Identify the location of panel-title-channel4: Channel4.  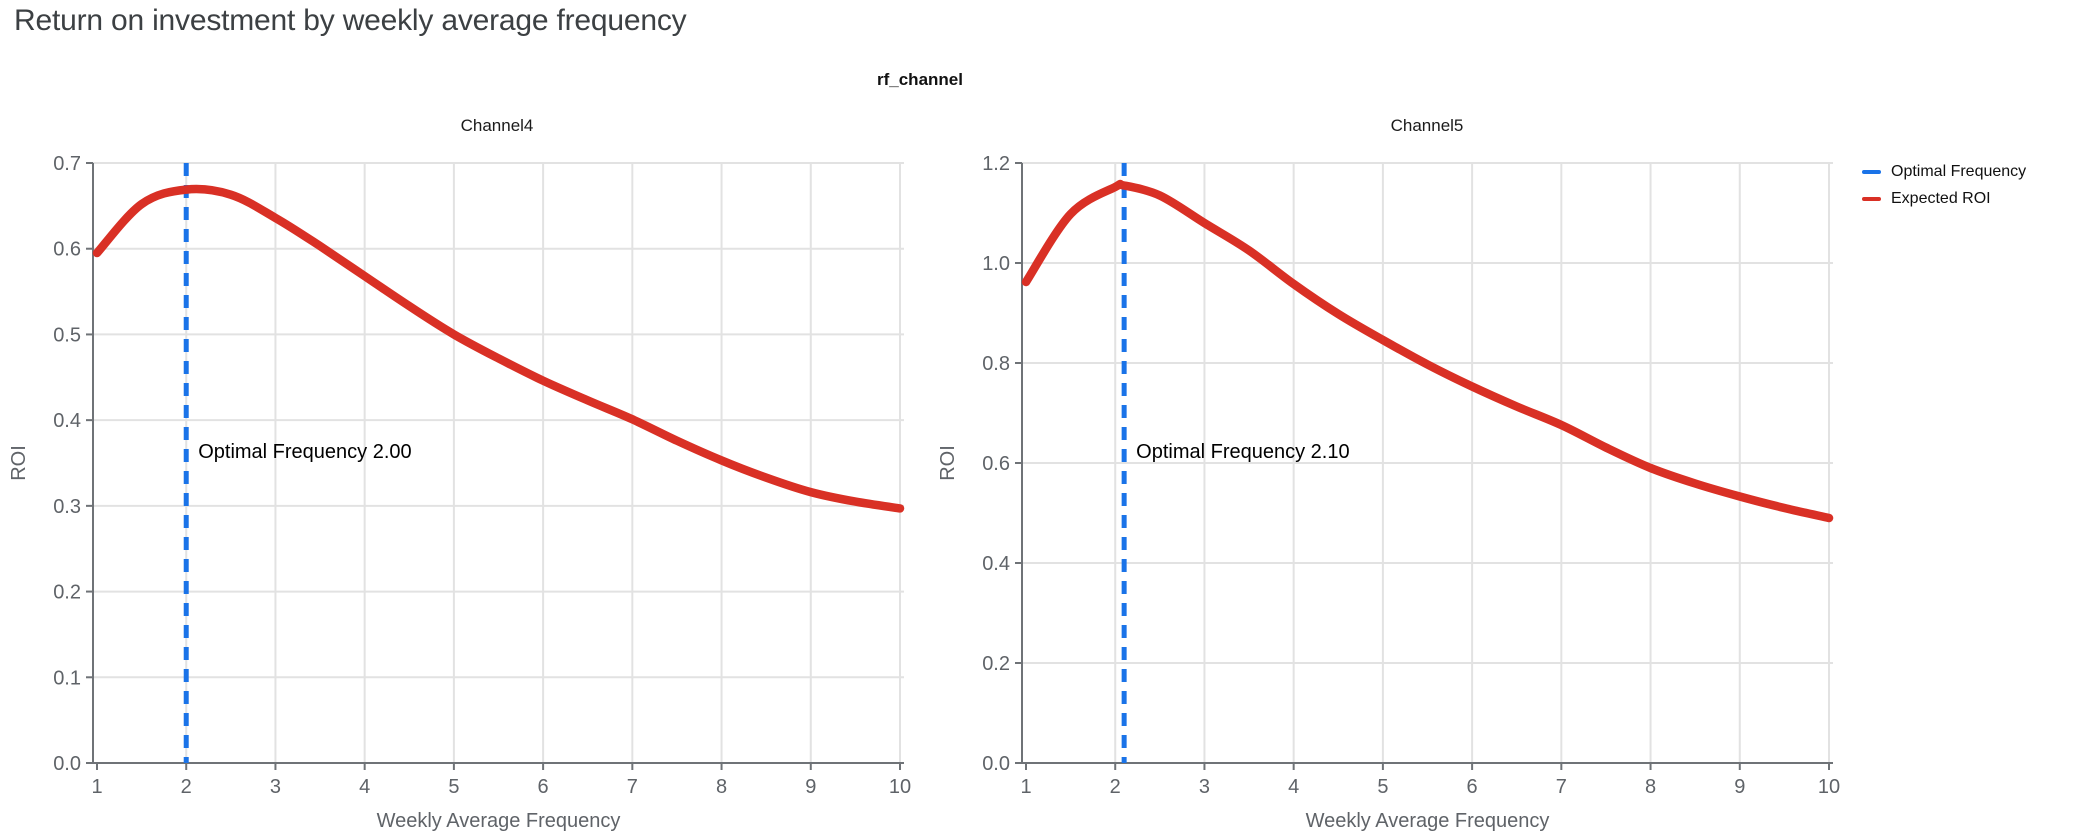
(497, 125).